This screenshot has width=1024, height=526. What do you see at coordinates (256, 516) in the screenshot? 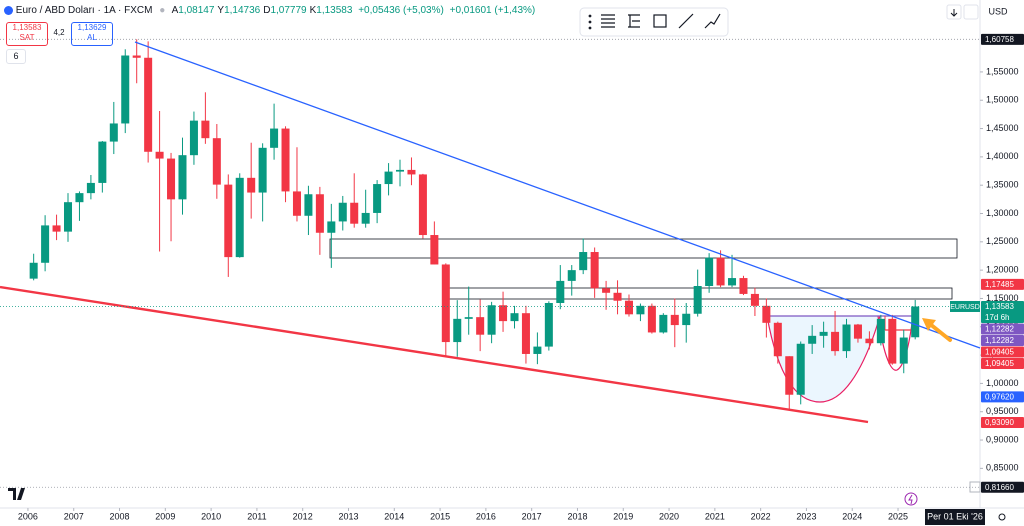
I see `x-tick-label: 2011` at bounding box center [256, 516].